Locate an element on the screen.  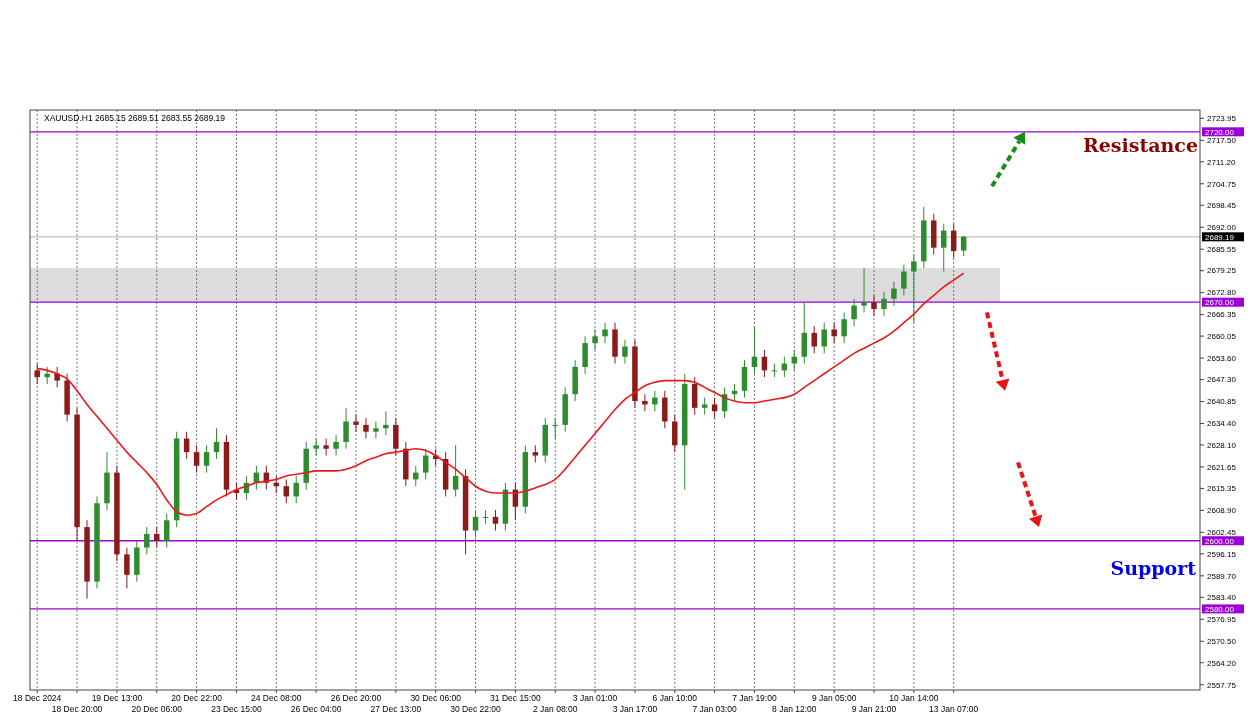
x-tick-label: 9 Jan 05:00 is located at coordinates (834, 698).